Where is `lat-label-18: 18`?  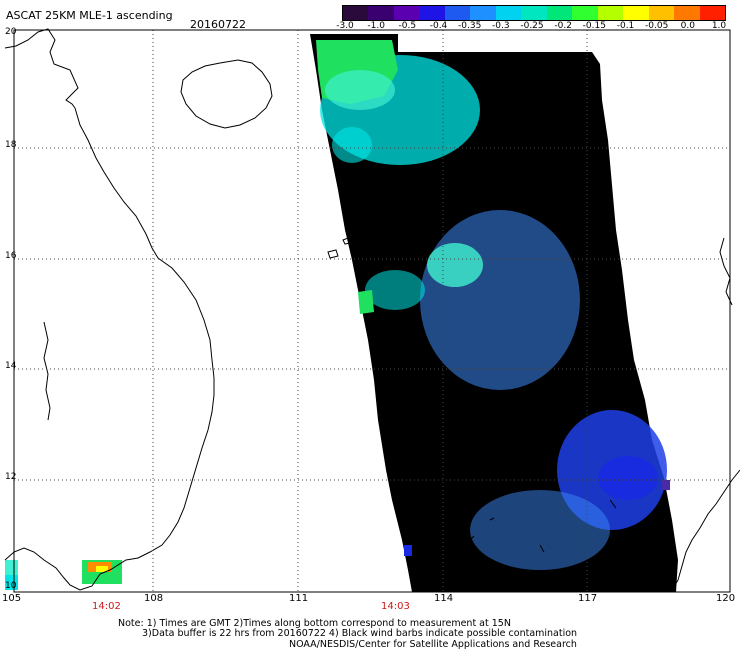 lat-label-18: 18 is located at coordinates (11, 145).